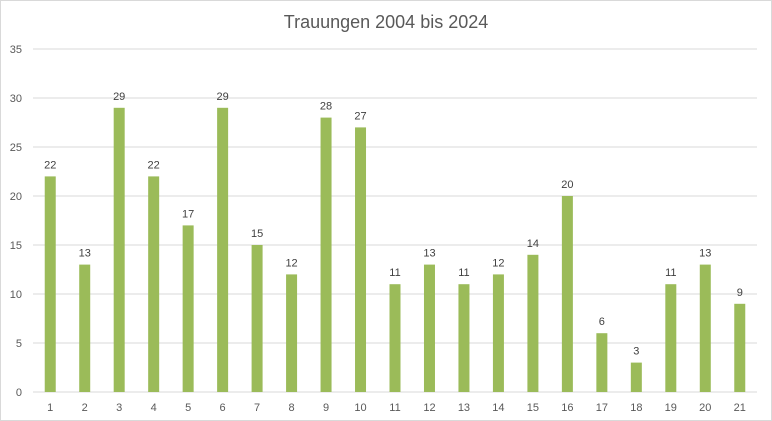 The image size is (772, 421). What do you see at coordinates (188, 408) in the screenshot?
I see `x-tick-label: 5` at bounding box center [188, 408].